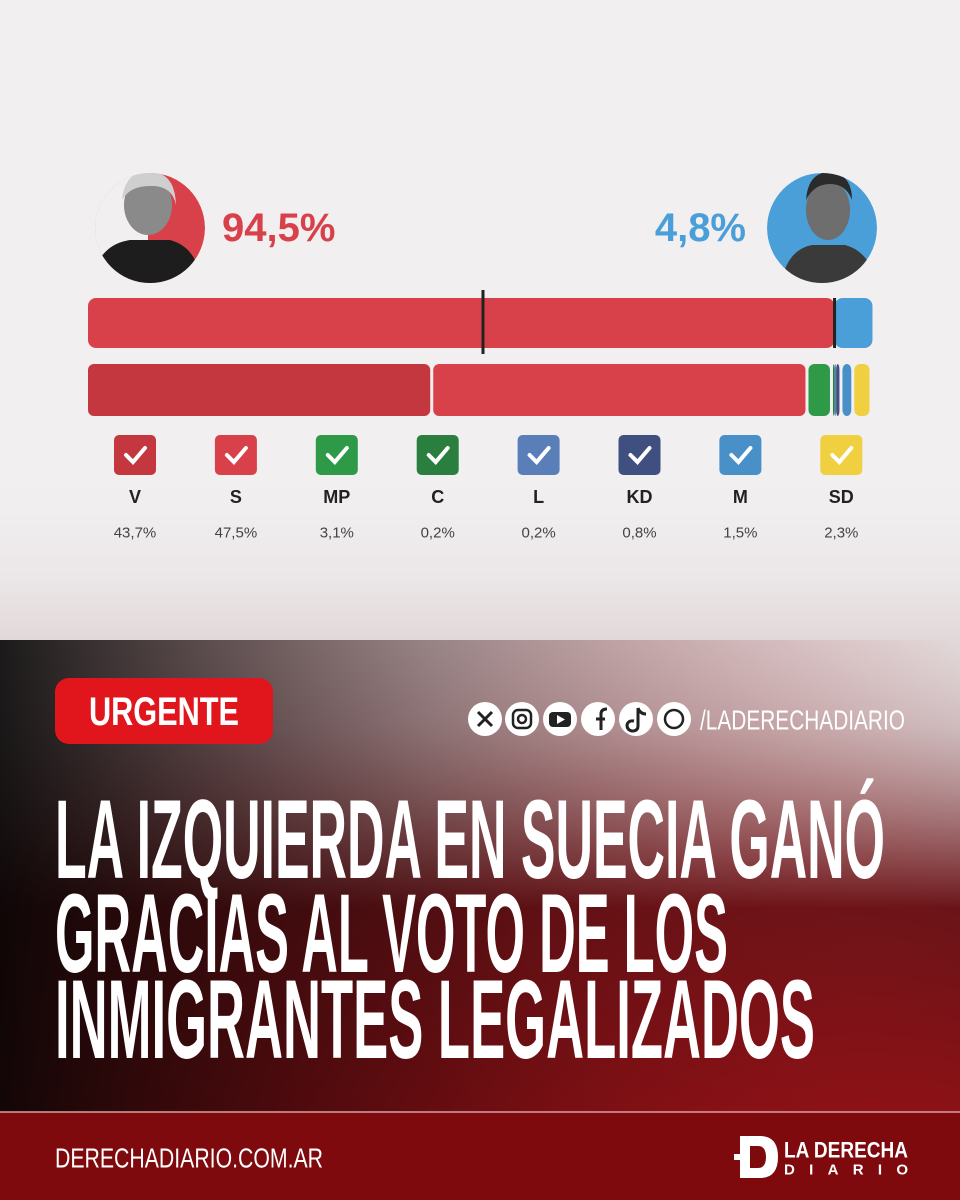  What do you see at coordinates (435, 1019) in the screenshot?
I see `headline-line: INMIGRANTES LEGALIZADOS` at bounding box center [435, 1019].